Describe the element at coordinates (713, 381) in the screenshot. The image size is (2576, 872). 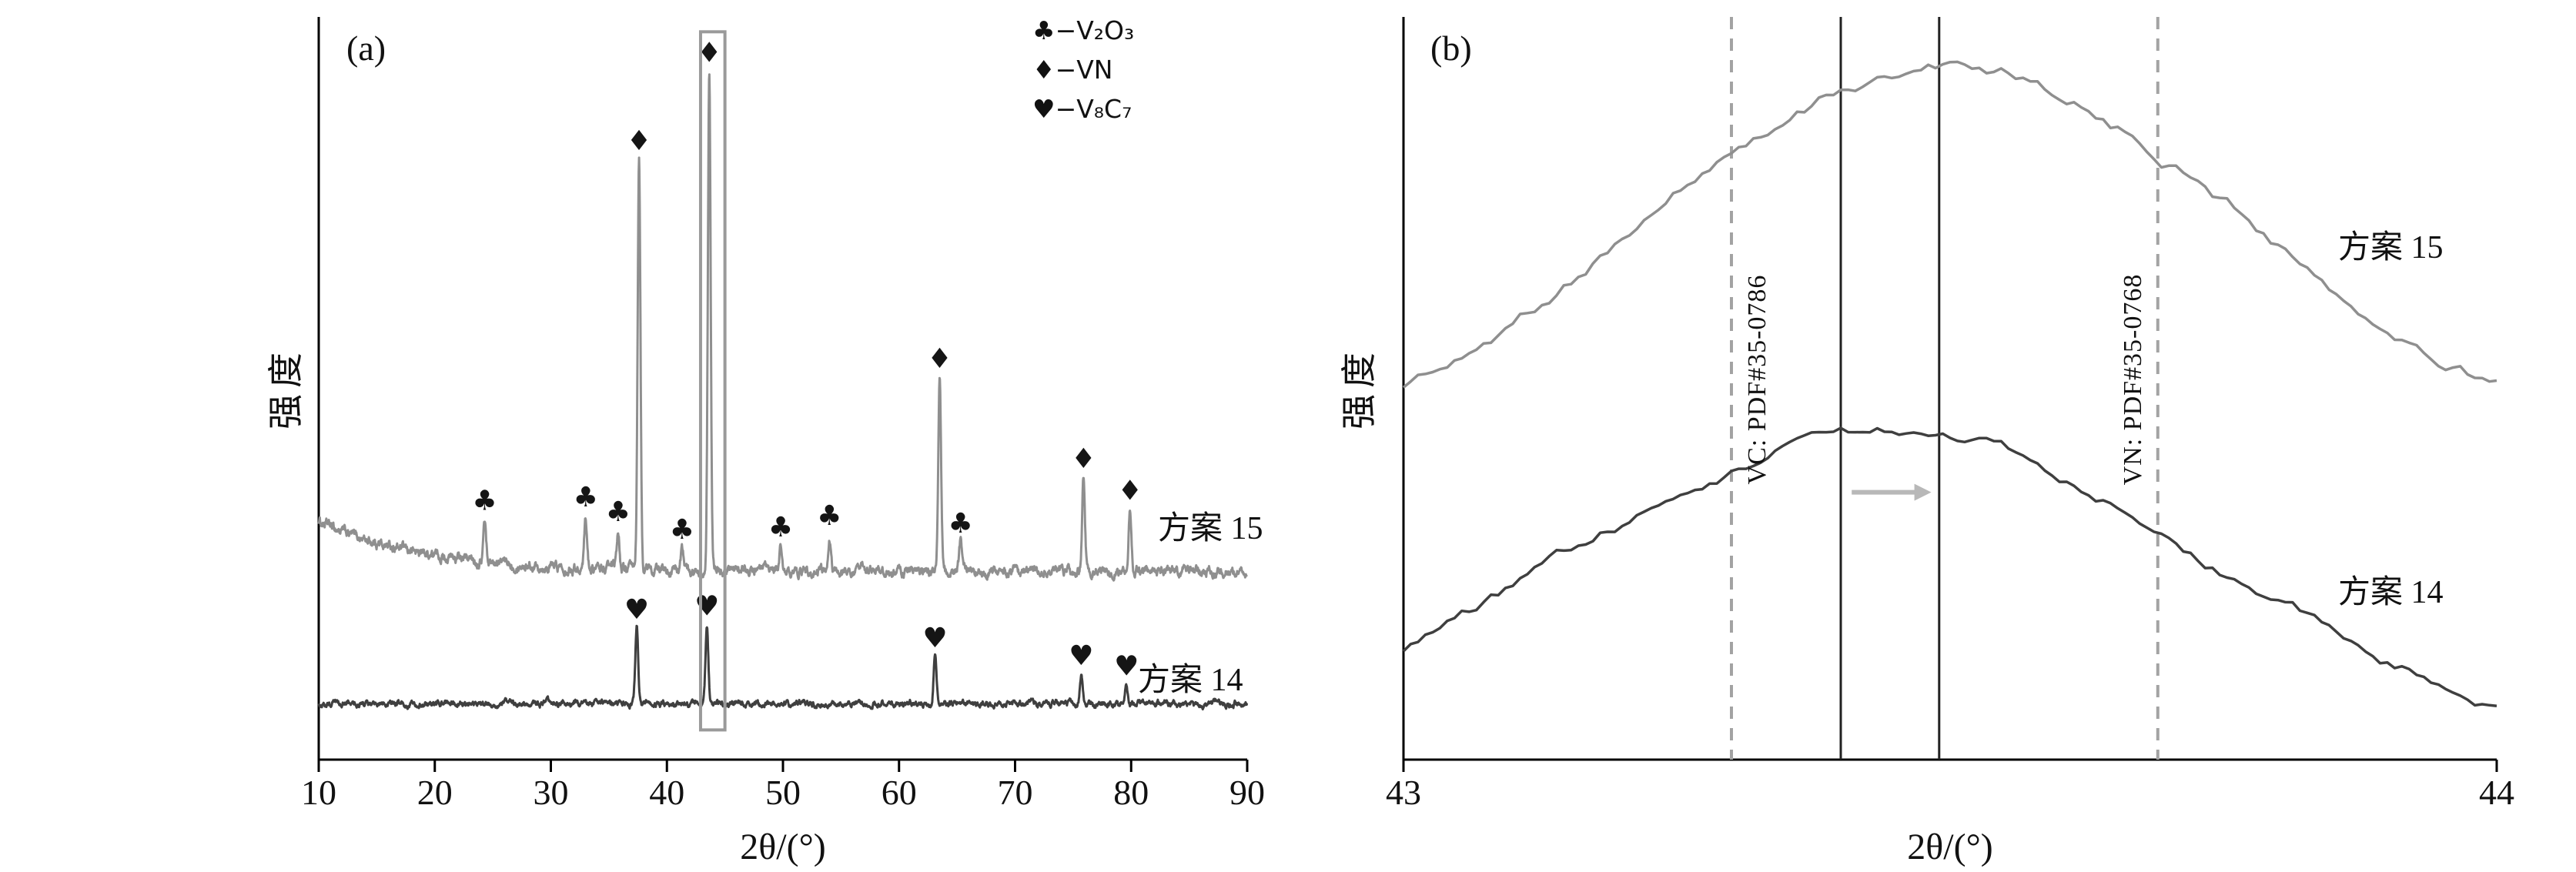
I see `highlight-box` at that location.